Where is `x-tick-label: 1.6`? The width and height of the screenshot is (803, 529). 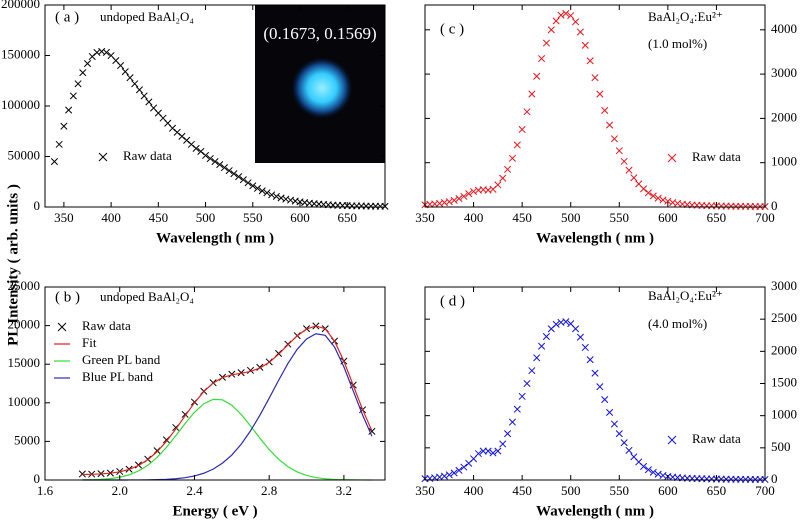 x-tick-label: 1.6 is located at coordinates (45, 490).